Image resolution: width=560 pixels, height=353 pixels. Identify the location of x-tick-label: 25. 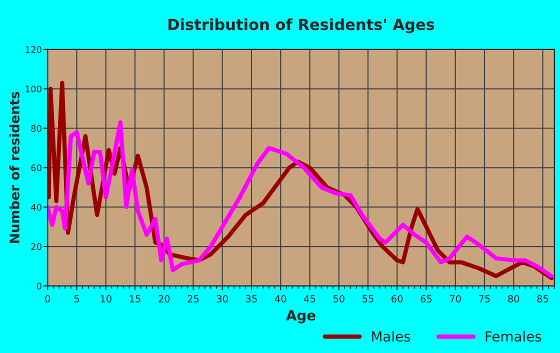
(193, 298).